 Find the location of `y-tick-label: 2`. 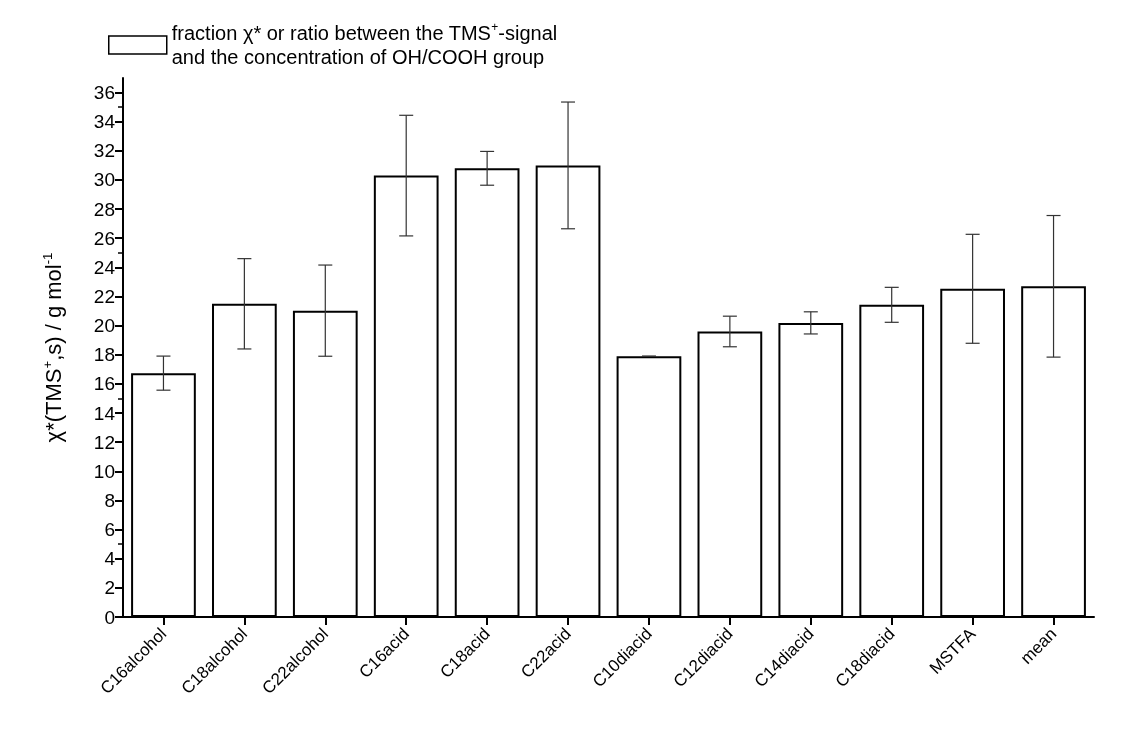

y-tick-label: 2 is located at coordinates (109, 588).